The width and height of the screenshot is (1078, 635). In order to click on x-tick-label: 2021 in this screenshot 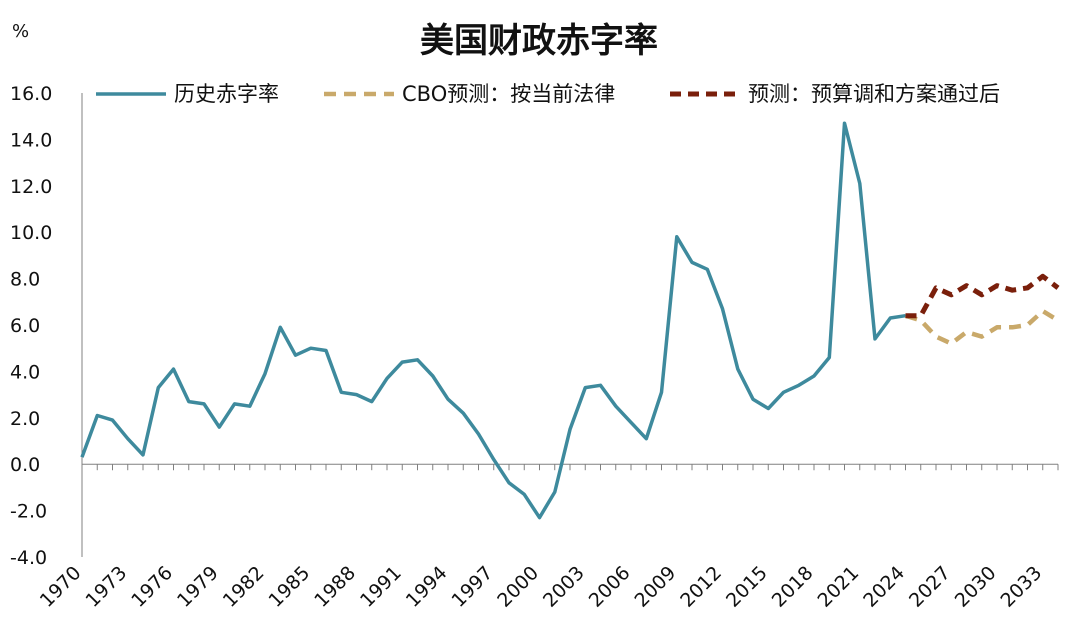, I will do `click(839, 587)`.